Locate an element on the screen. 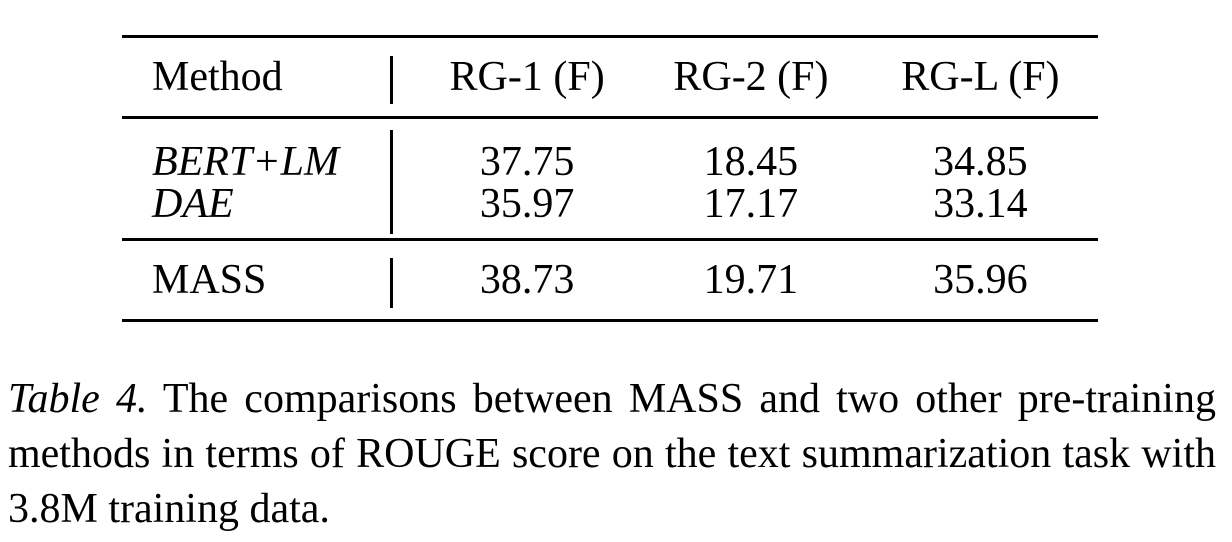 This screenshot has height=542, width=1232. caption-label: Table 4. is located at coordinates (78, 399).